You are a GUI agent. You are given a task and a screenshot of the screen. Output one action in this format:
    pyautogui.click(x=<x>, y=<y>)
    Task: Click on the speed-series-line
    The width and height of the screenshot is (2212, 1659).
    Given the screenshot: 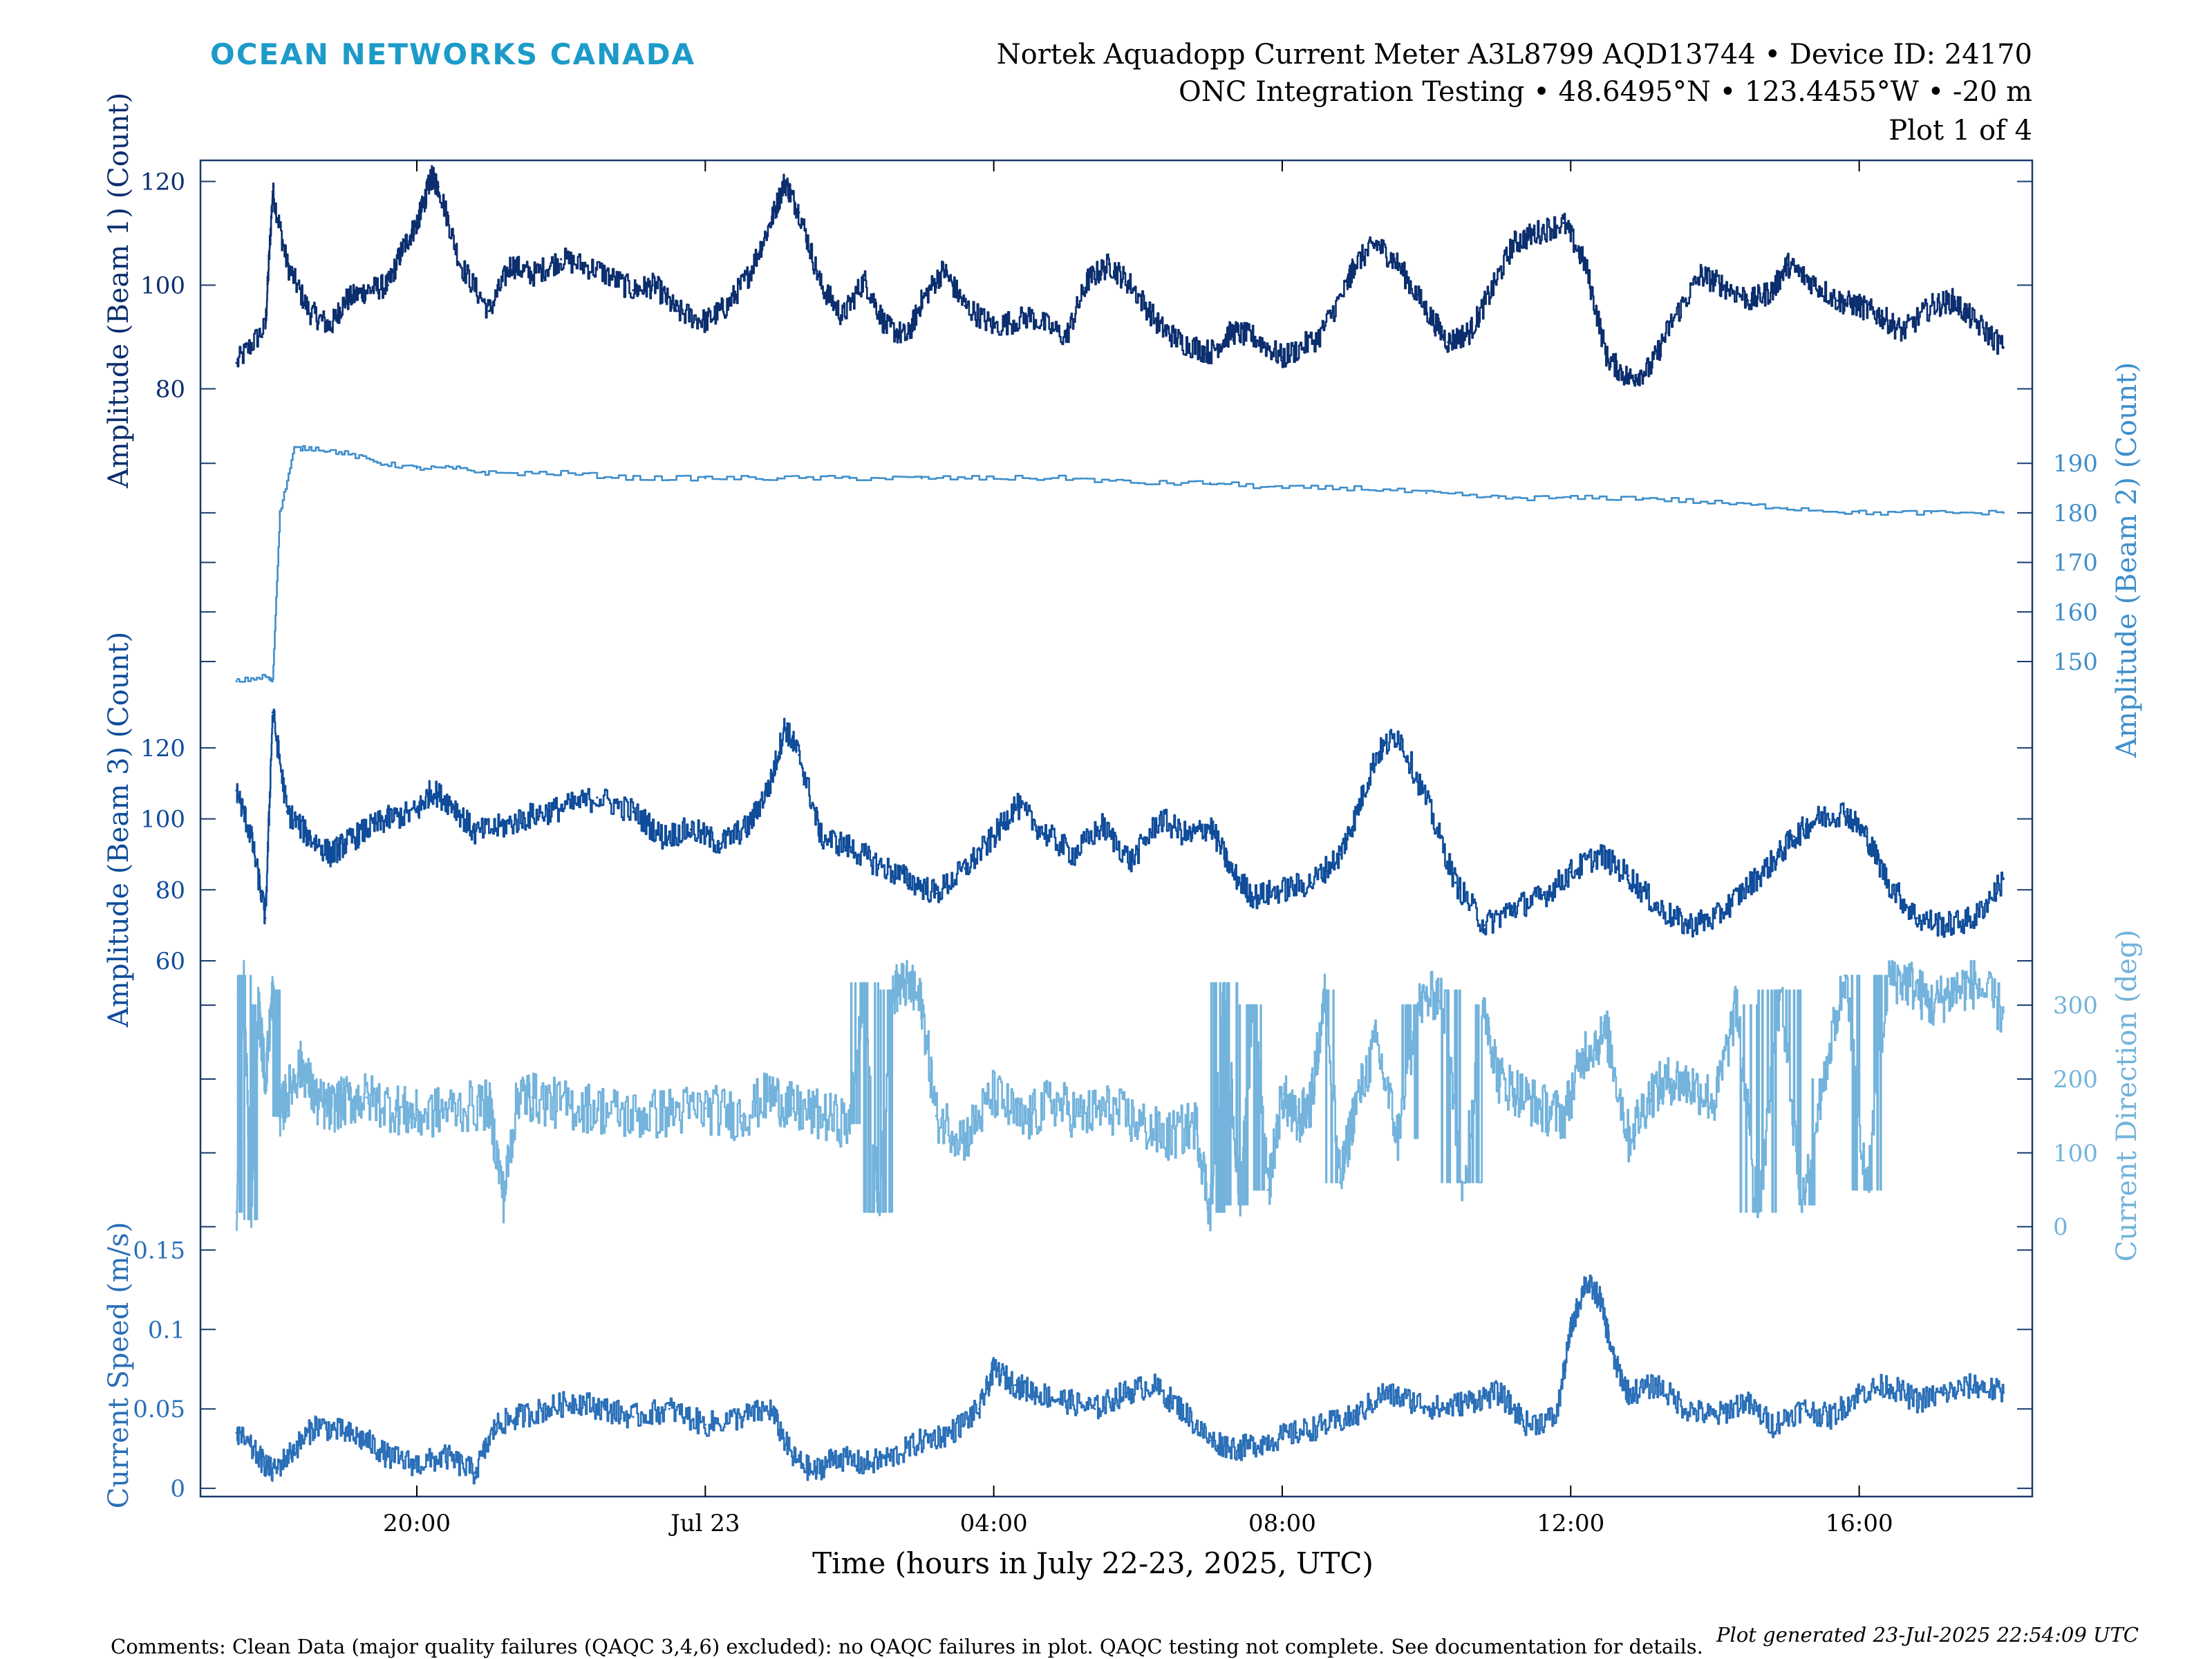 What is the action you would take?
    pyautogui.click(x=1120, y=1379)
    